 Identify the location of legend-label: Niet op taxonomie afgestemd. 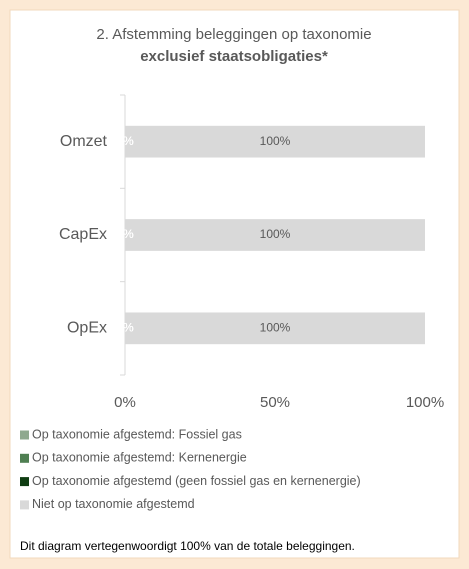
(113, 504).